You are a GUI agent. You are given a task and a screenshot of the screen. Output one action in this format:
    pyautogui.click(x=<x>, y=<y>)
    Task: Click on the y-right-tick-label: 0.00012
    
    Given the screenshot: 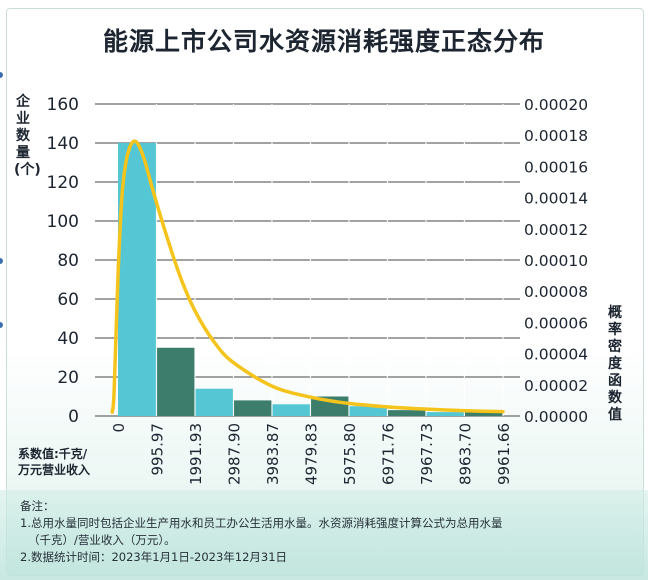 What is the action you would take?
    pyautogui.click(x=556, y=230)
    